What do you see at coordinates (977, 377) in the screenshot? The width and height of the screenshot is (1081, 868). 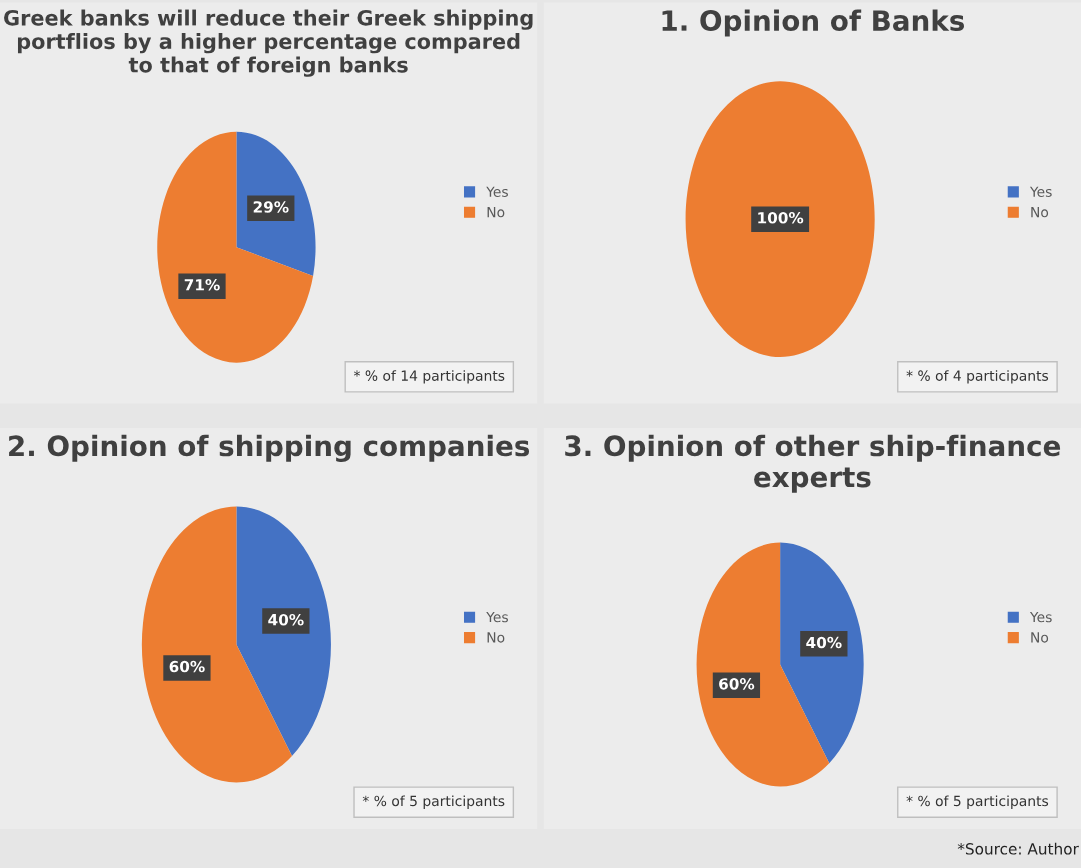 I see `text: * % of 4 participants` at bounding box center [977, 377].